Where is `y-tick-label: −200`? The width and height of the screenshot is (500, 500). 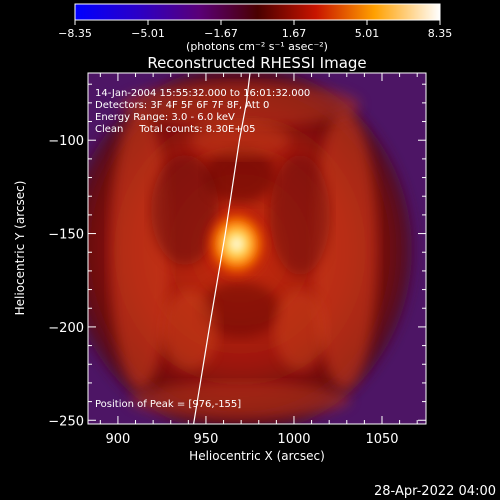
y-tick-label: −200 is located at coordinates (66, 328).